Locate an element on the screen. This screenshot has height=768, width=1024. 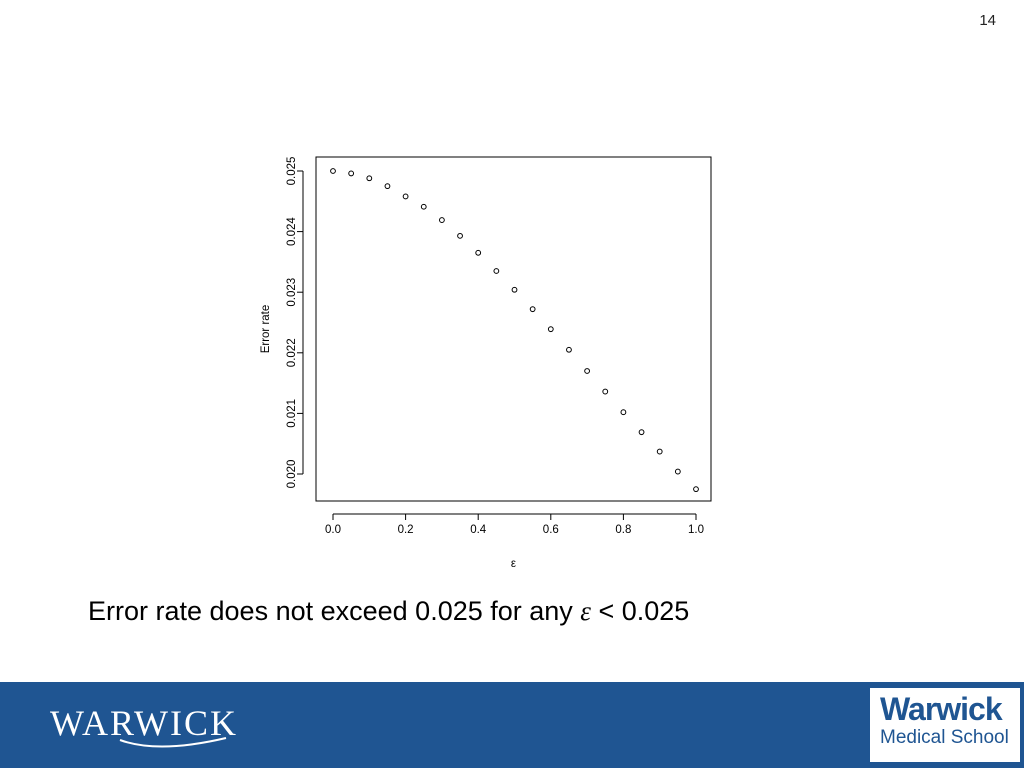
y-tick-label: 0.020 is located at coordinates (292, 474).